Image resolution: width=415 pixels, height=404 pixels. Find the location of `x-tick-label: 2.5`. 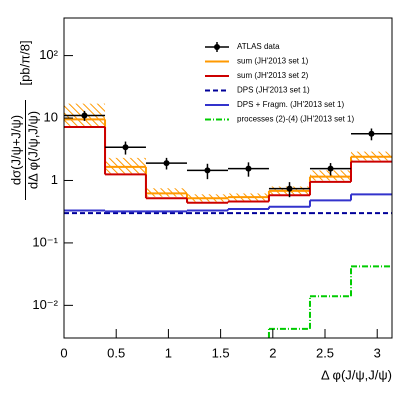

x-tick-label: 2.5 is located at coordinates (325, 352).